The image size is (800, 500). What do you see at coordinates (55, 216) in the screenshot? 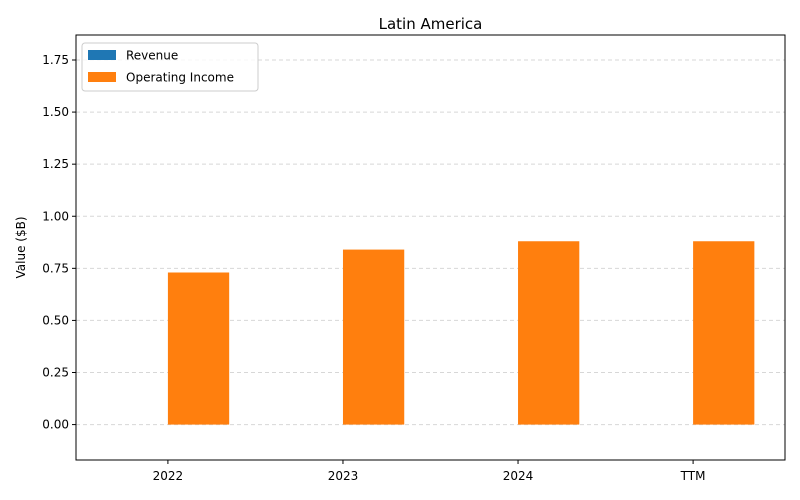
I see `y-tick-label: 1.00` at bounding box center [55, 216].